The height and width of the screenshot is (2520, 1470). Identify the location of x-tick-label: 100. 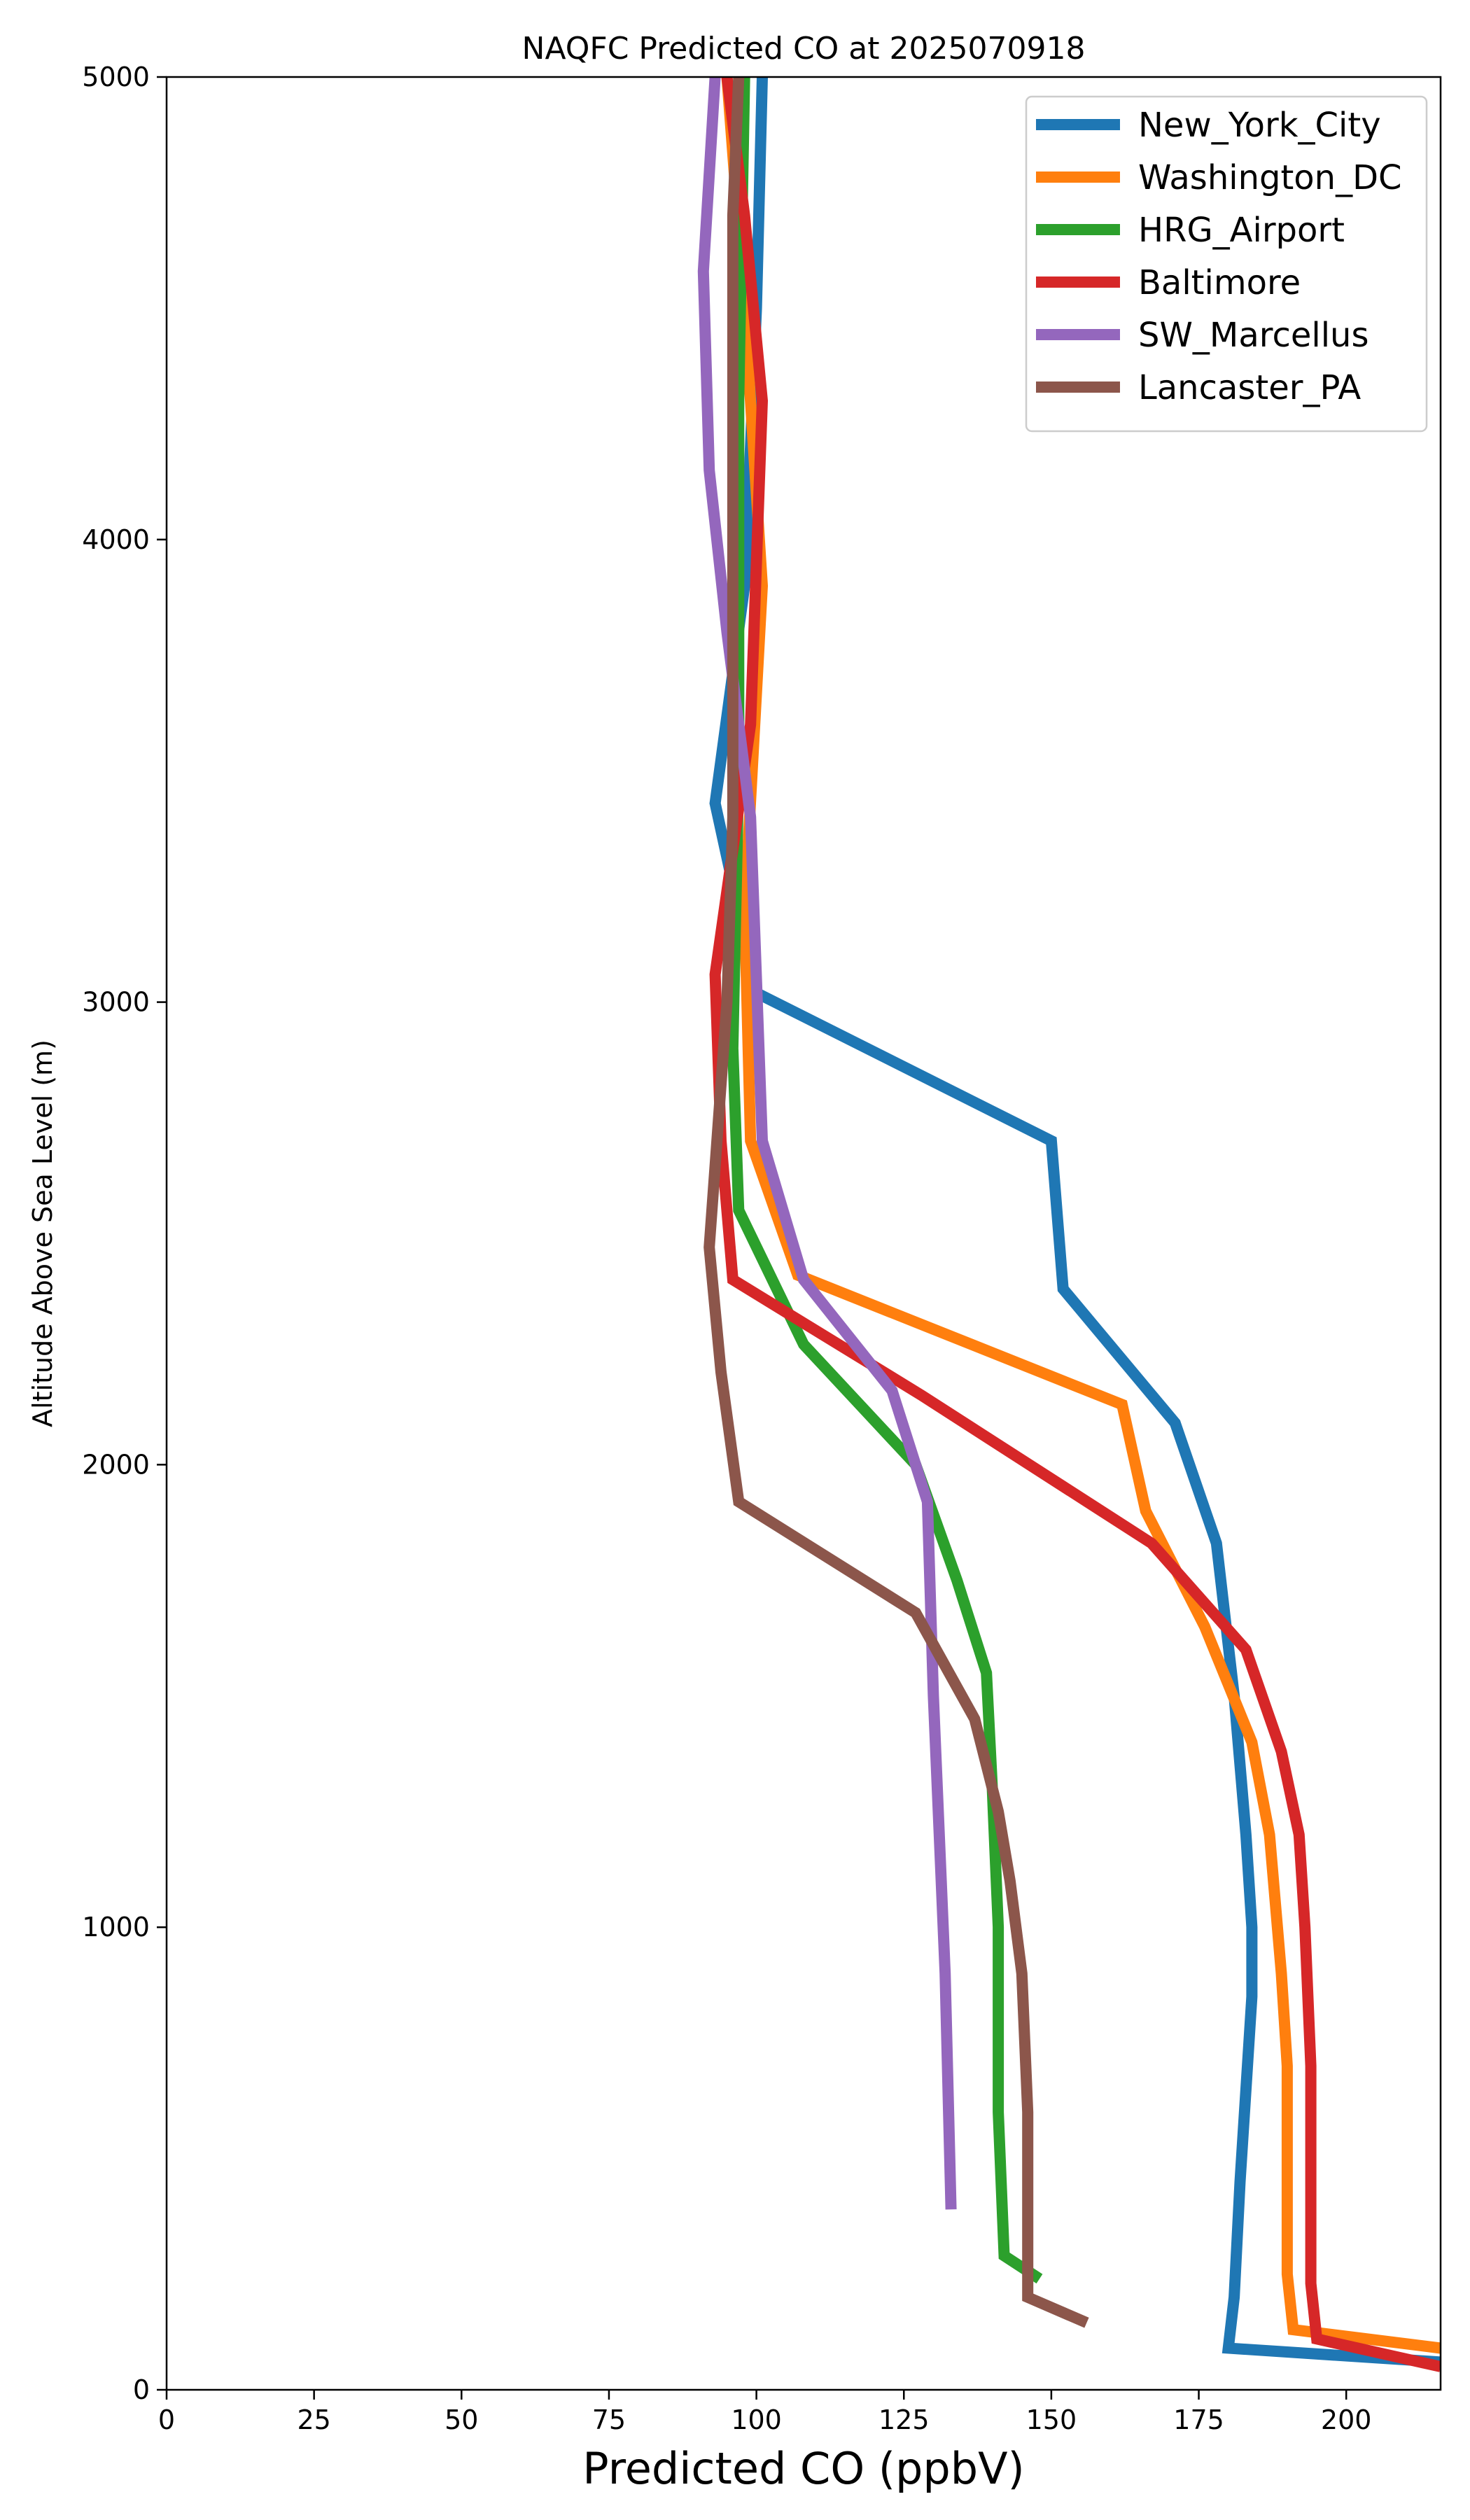
(756, 2419).